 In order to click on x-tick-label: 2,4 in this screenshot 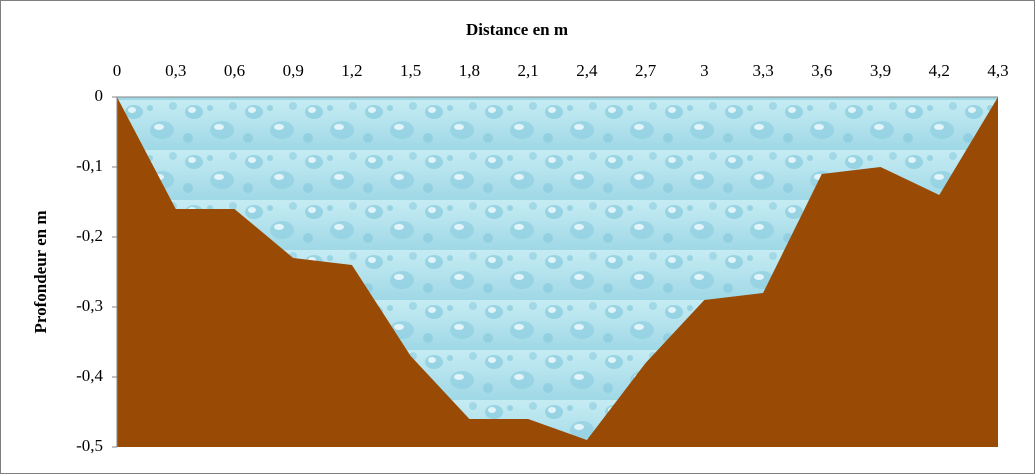, I will do `click(587, 70)`.